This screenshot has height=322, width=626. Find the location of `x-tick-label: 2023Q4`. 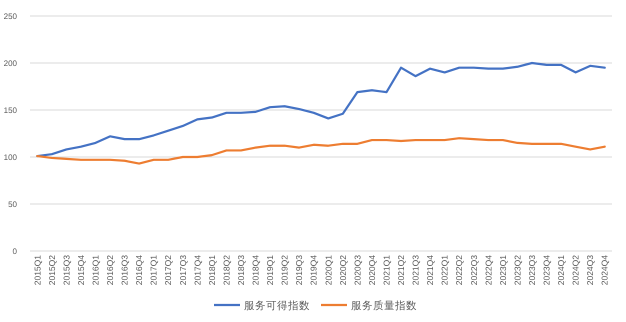

x-tick-label: 2023Q4 is located at coordinates (547, 270).